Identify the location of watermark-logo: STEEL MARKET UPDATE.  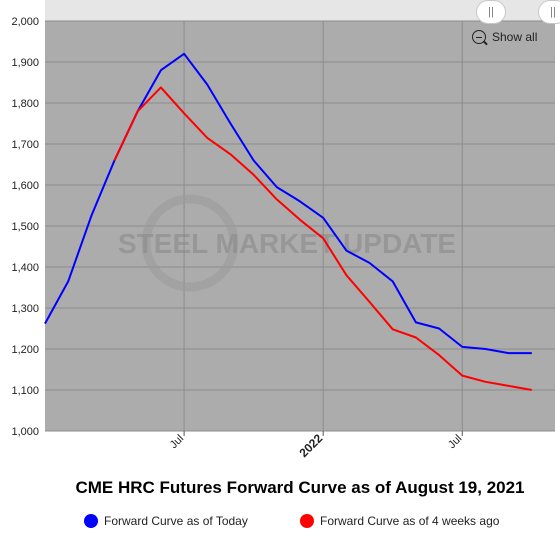
(287, 243).